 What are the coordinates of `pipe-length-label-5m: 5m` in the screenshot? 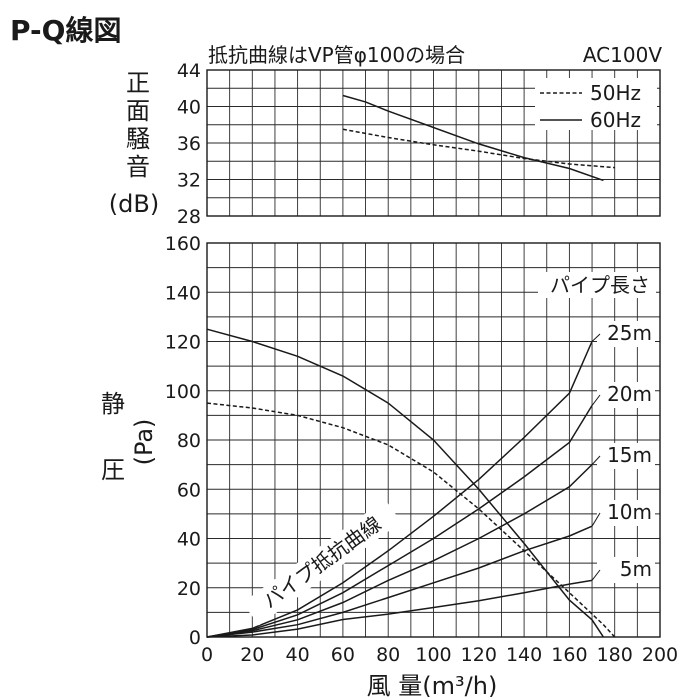 It's located at (636, 569).